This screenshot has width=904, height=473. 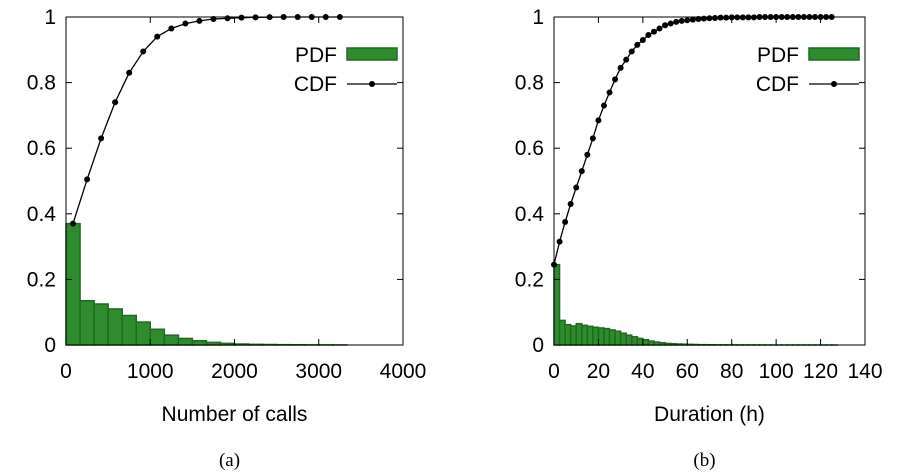 I want to click on x-tick-label: 2000, so click(x=234, y=371).